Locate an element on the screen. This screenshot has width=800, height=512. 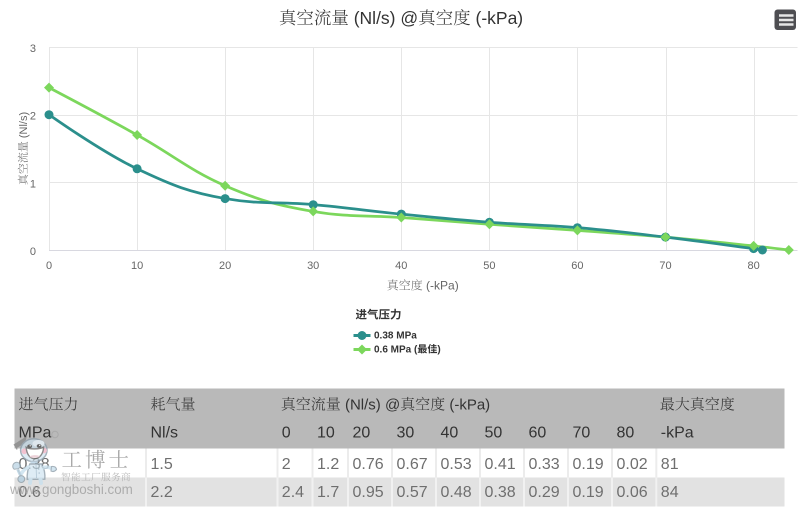
svg-text: 0.53 is located at coordinates (456, 464).